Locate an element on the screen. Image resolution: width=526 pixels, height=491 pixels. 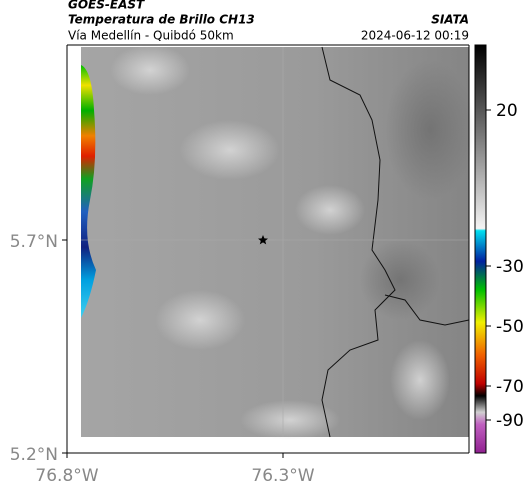
subtitle: Temperatura de Brillo CH13 is located at coordinates (161, 20).